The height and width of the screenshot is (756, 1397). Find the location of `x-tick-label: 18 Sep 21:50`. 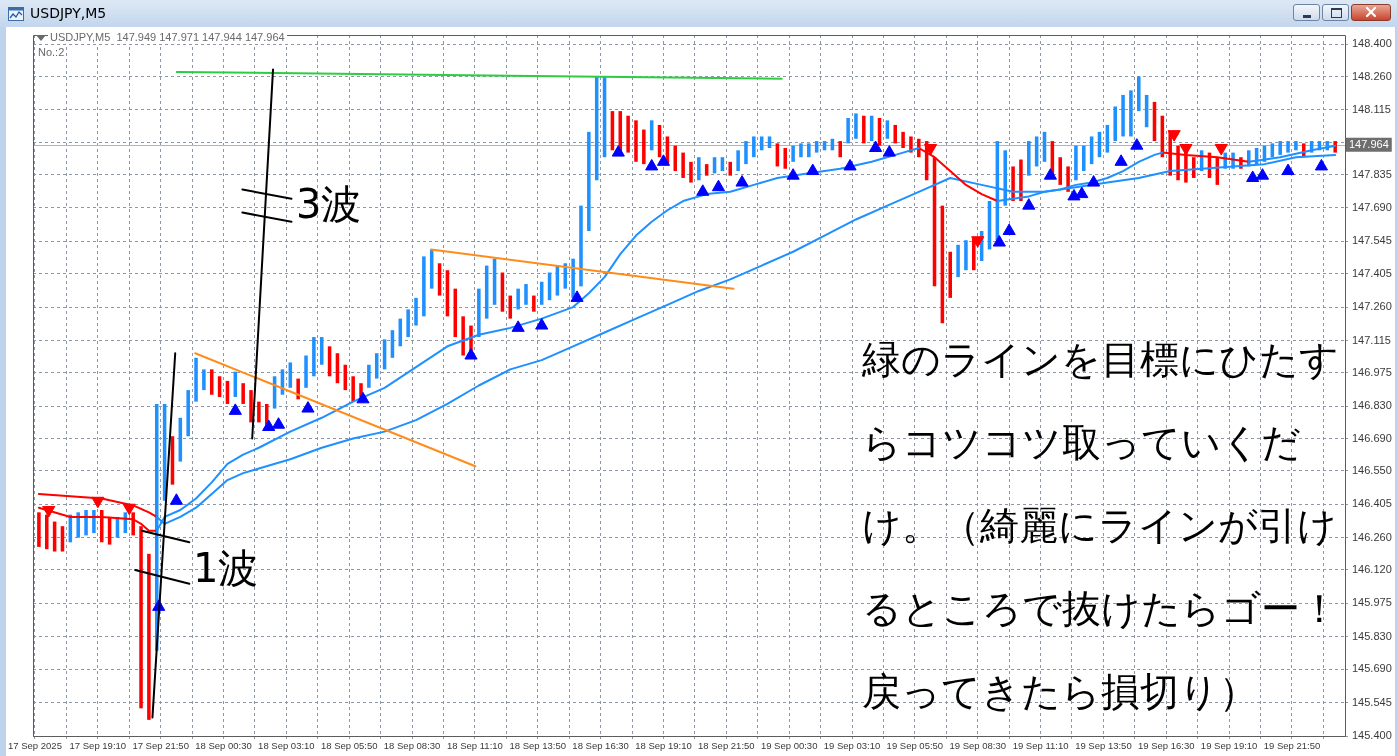

x-tick-label: 18 Sep 21:50 is located at coordinates (726, 746).